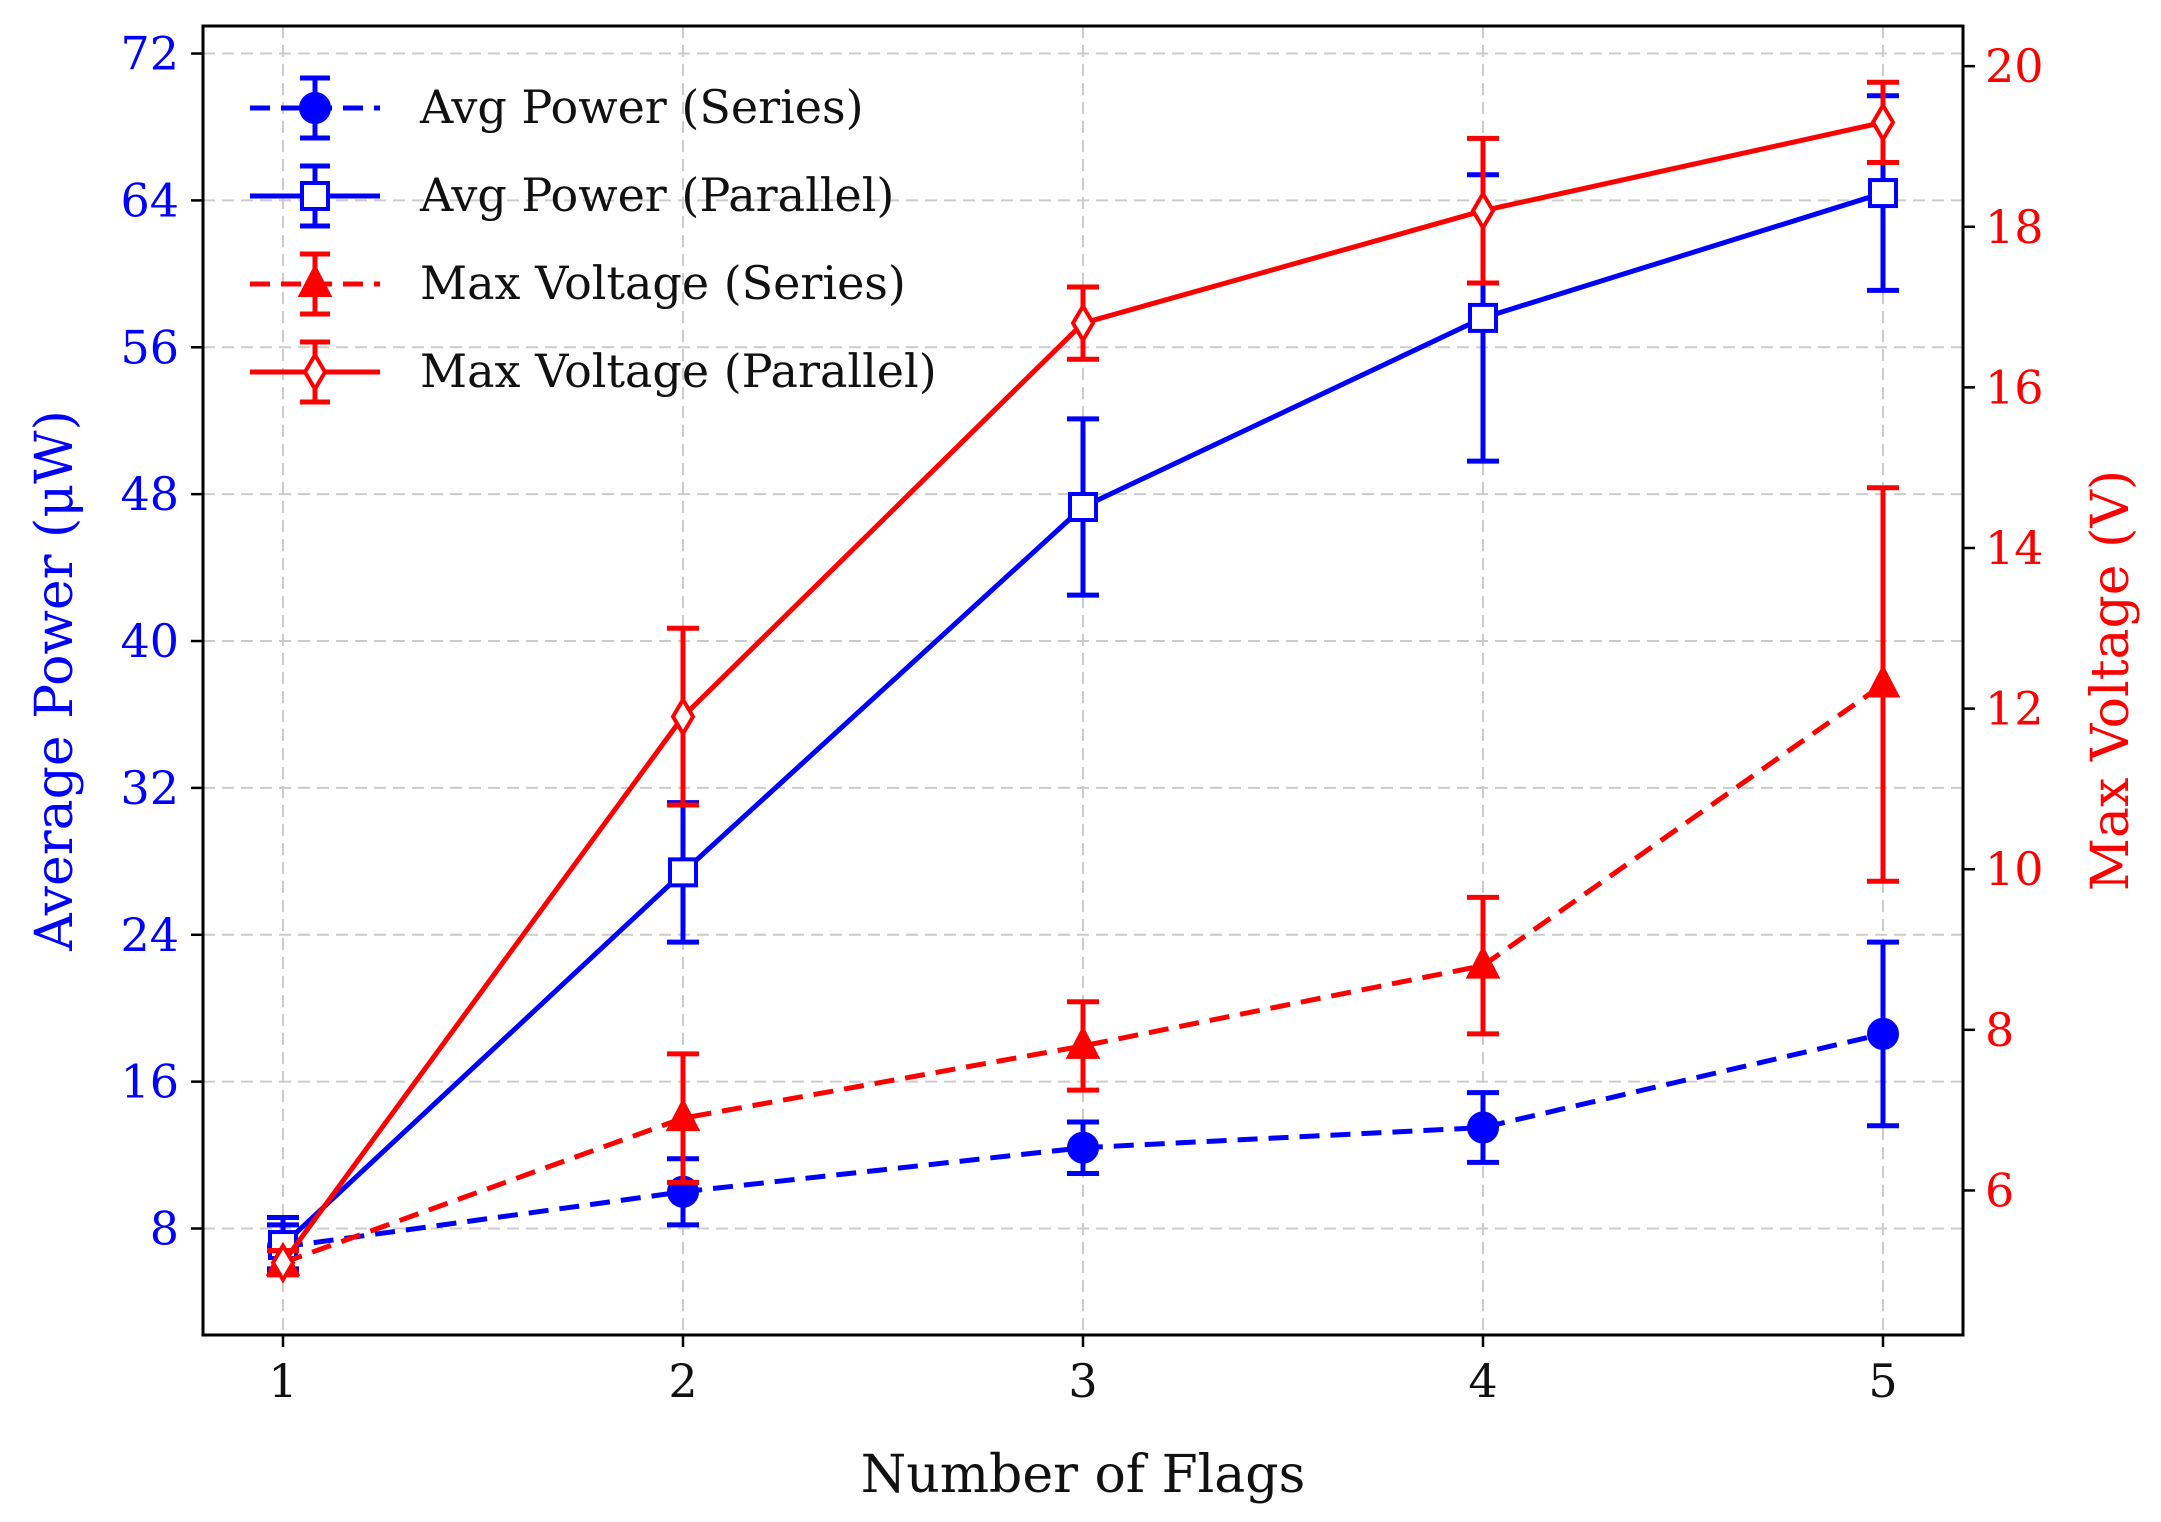 This screenshot has height=1522, width=2161. What do you see at coordinates (149, 347) in the screenshot?
I see `y-left-tick-label: 56` at bounding box center [149, 347].